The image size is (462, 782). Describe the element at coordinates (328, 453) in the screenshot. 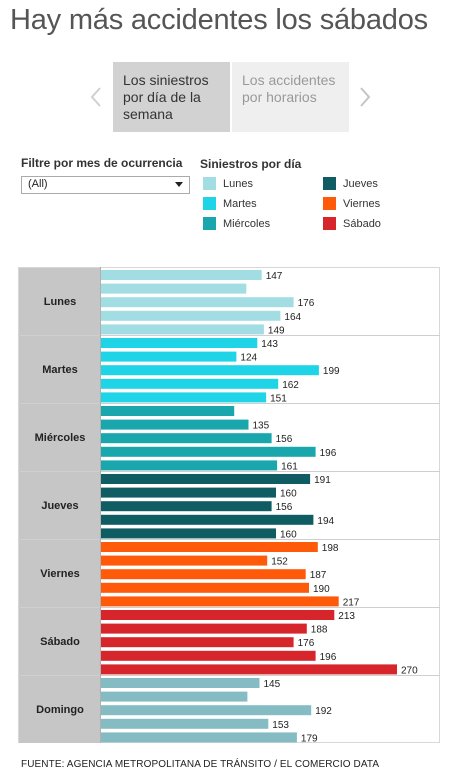

I see `bar-label-2-3: 196` at that location.